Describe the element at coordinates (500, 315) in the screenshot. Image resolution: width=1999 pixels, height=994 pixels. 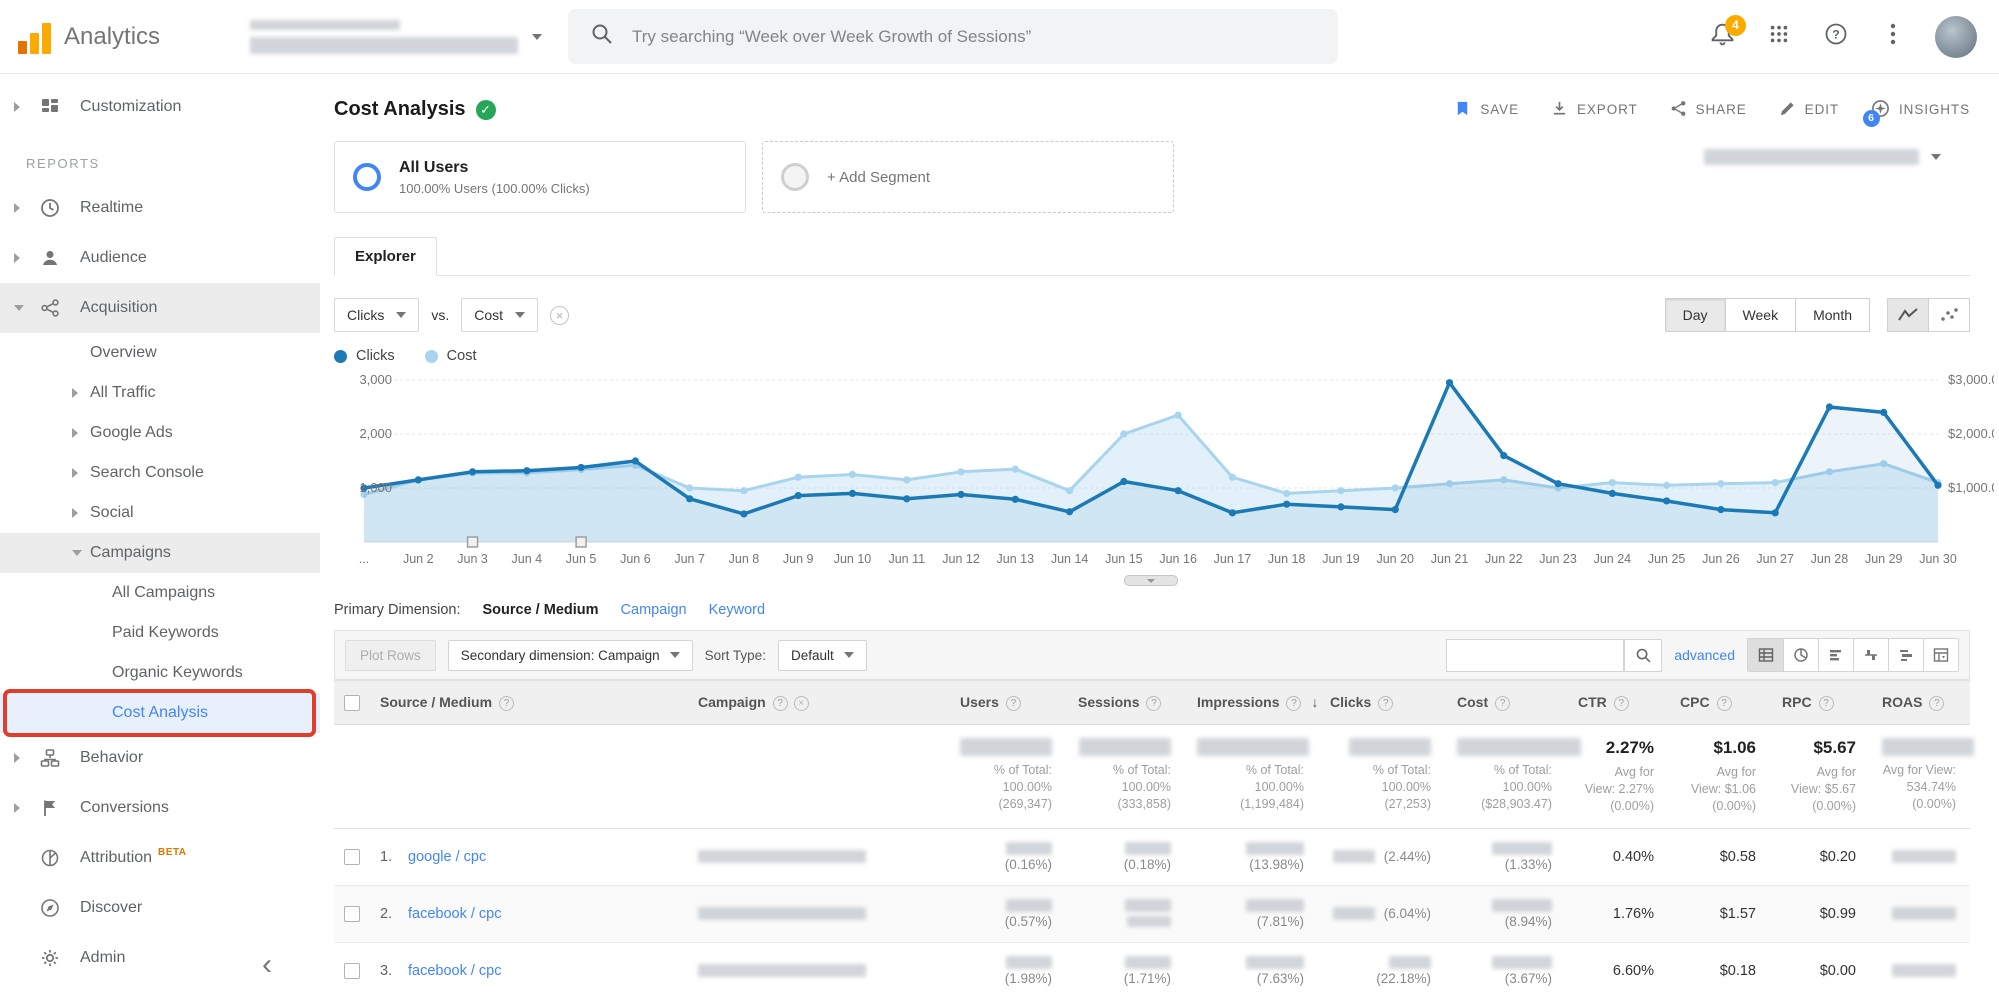
I see `metric-b-select: Cost` at that location.